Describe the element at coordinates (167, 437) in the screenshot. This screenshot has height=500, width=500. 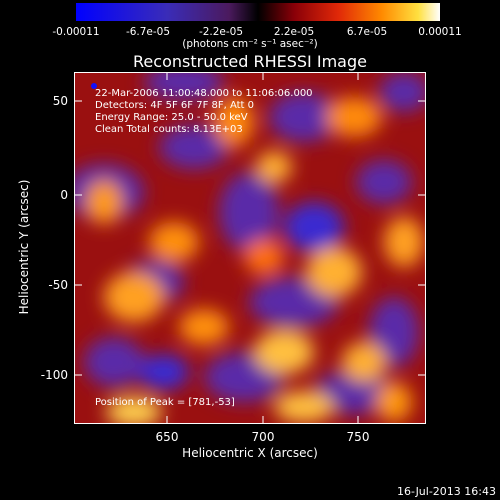
I see `x-tick-label: 650` at that location.